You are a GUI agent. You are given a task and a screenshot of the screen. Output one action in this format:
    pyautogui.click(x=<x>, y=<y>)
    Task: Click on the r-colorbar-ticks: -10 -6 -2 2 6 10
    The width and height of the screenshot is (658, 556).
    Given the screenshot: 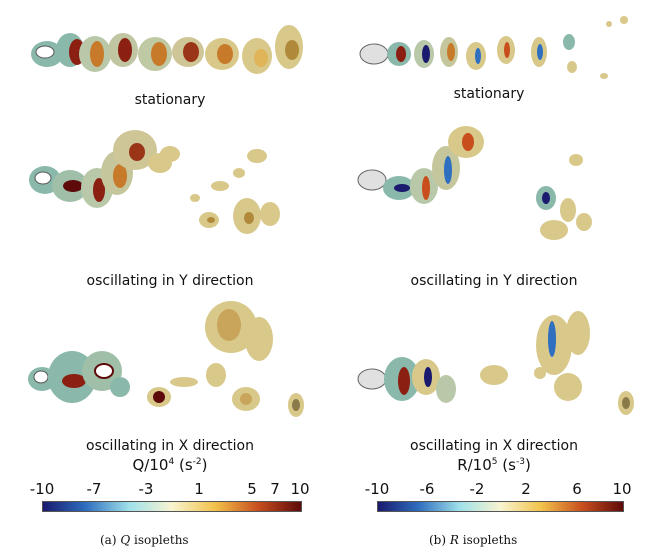 What is the action you would take?
    pyautogui.click(x=501, y=490)
    